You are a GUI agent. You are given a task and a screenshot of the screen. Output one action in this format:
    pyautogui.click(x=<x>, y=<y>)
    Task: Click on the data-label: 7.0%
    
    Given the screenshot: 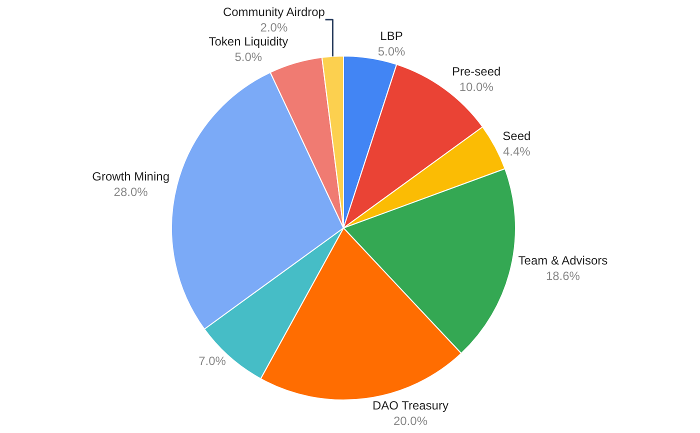 What is the action you would take?
    pyautogui.click(x=212, y=361)
    